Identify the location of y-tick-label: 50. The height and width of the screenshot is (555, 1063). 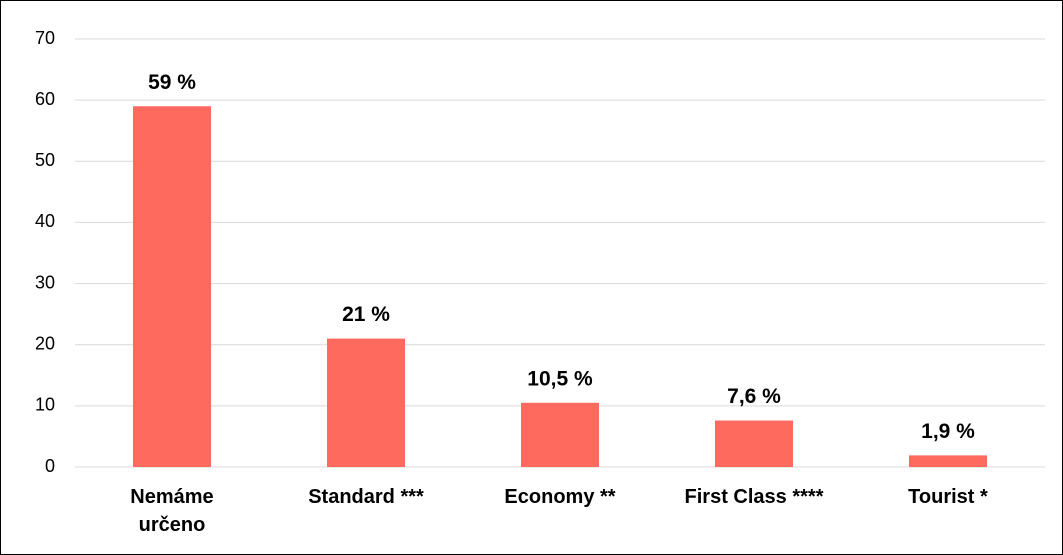
(45, 160).